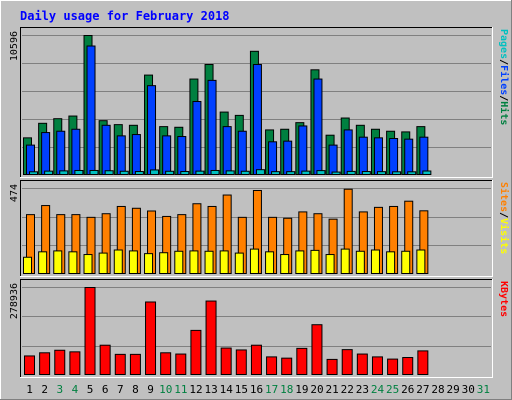 This screenshot has width=512, height=400. What do you see at coordinates (271, 389) in the screenshot?
I see `x-tick-label: 17` at bounding box center [271, 389].